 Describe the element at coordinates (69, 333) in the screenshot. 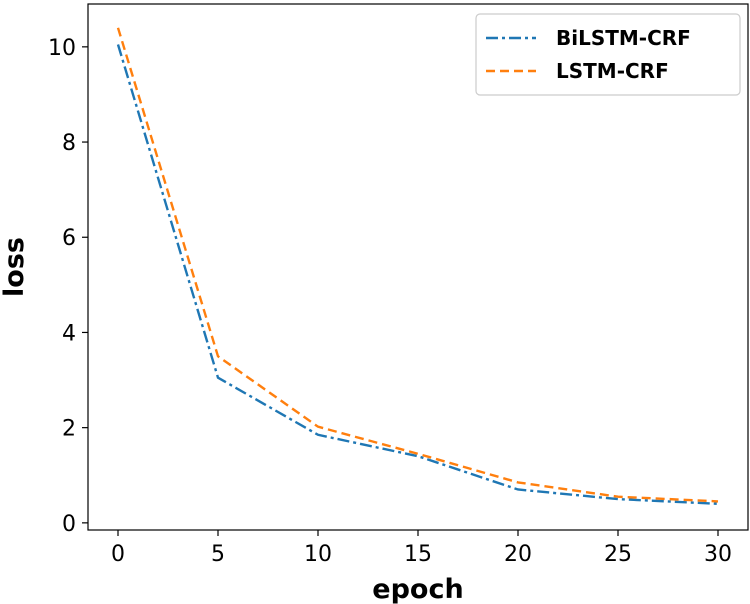

I see `y-tick-label: 4` at that location.